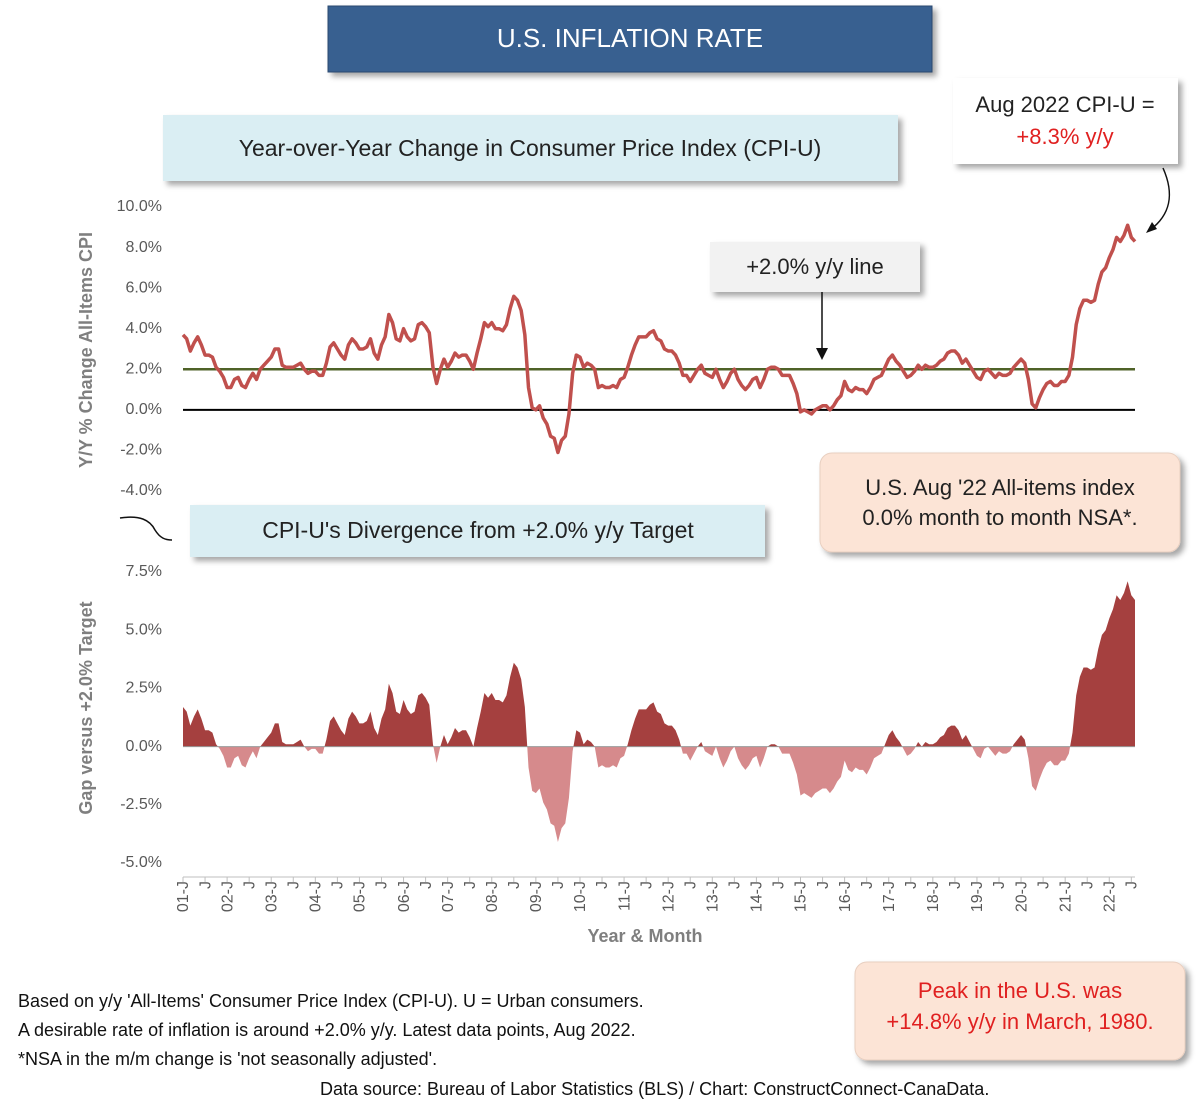 The image size is (1200, 1104). I want to click on y-tick-label: -5.0%, so click(141, 862).